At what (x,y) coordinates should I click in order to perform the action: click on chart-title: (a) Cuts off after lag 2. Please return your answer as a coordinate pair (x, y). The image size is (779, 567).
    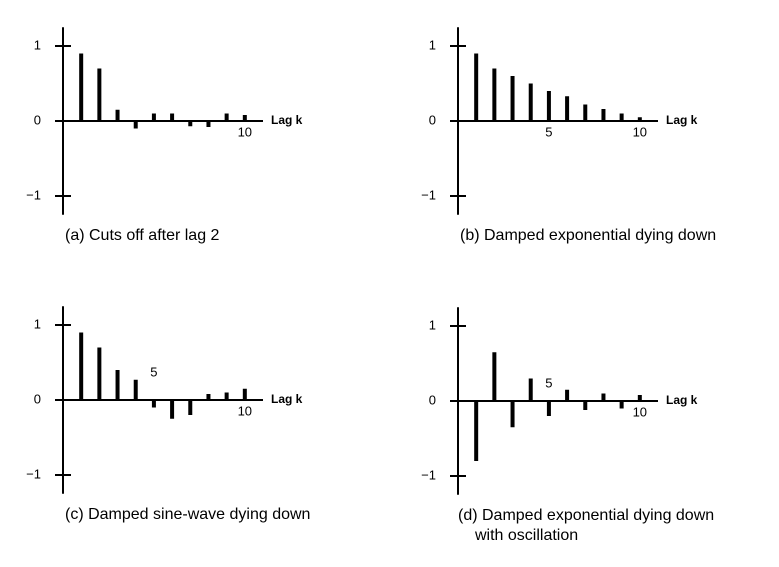
    Looking at the image, I should click on (142, 235).